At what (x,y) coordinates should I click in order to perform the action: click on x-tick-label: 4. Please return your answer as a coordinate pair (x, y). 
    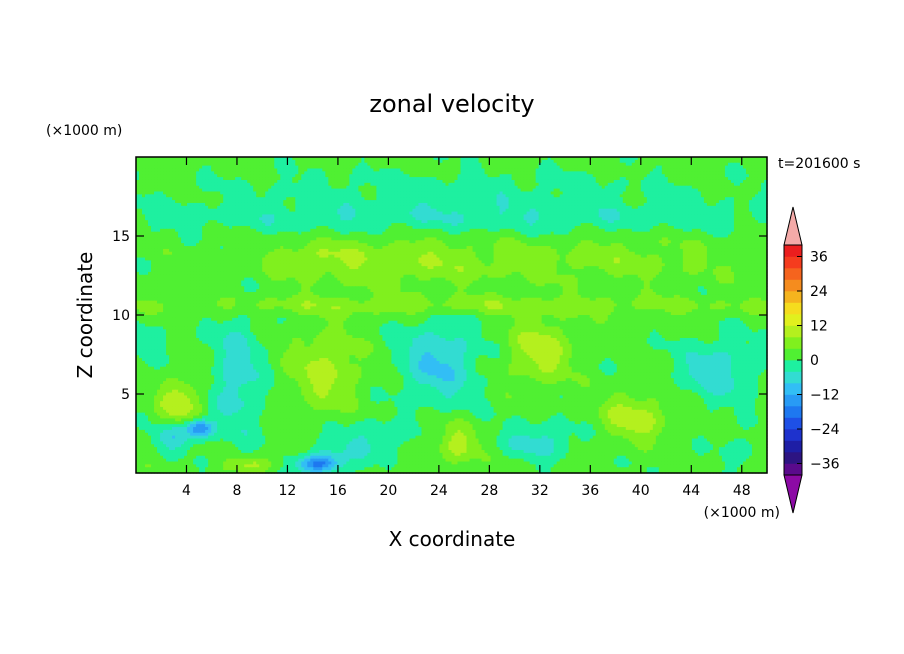
    Looking at the image, I should click on (186, 491).